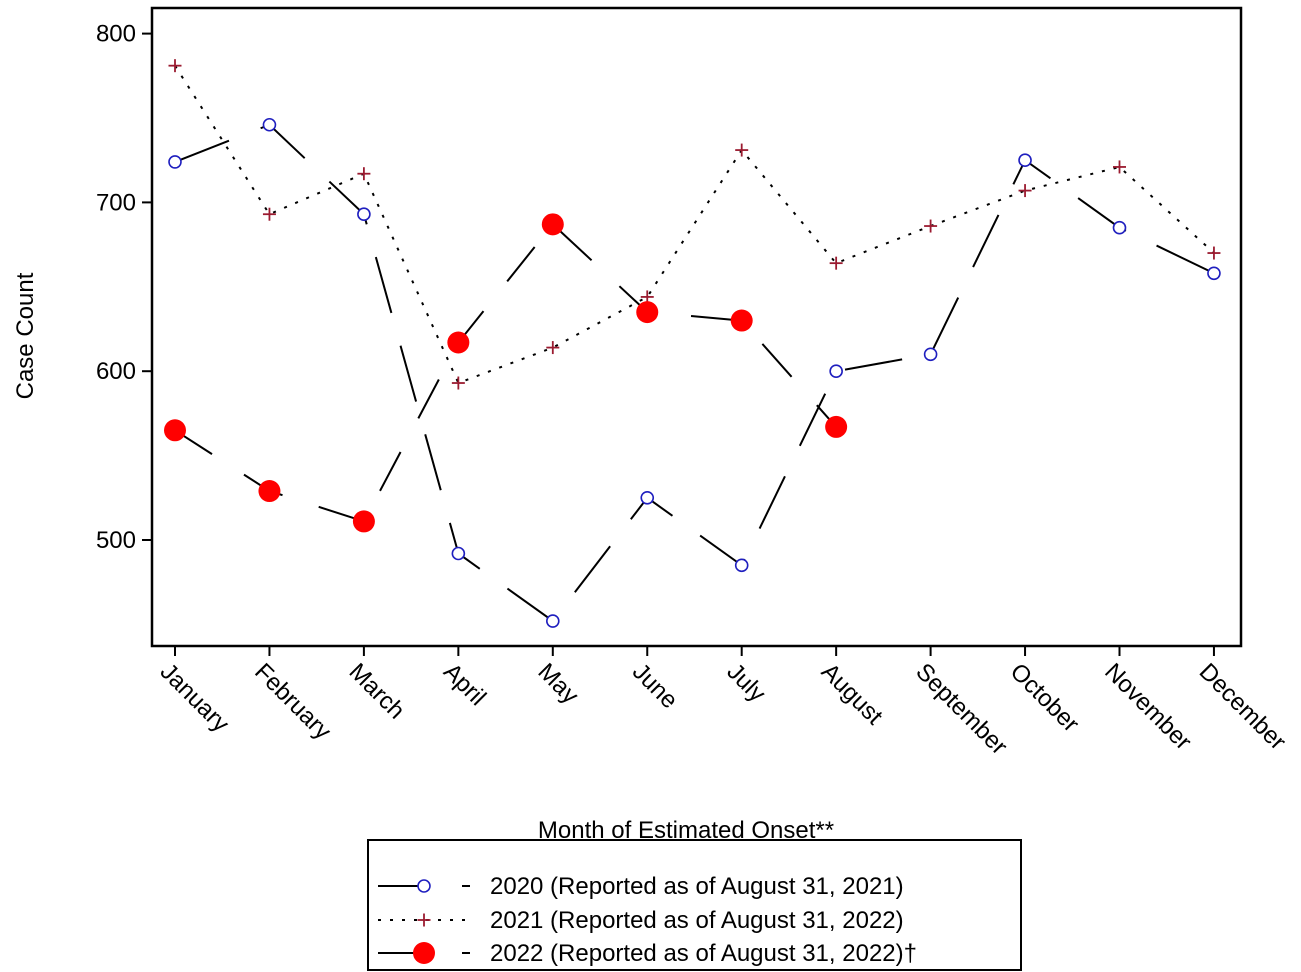  I want to click on y-tick-label: 800, so click(116, 34).